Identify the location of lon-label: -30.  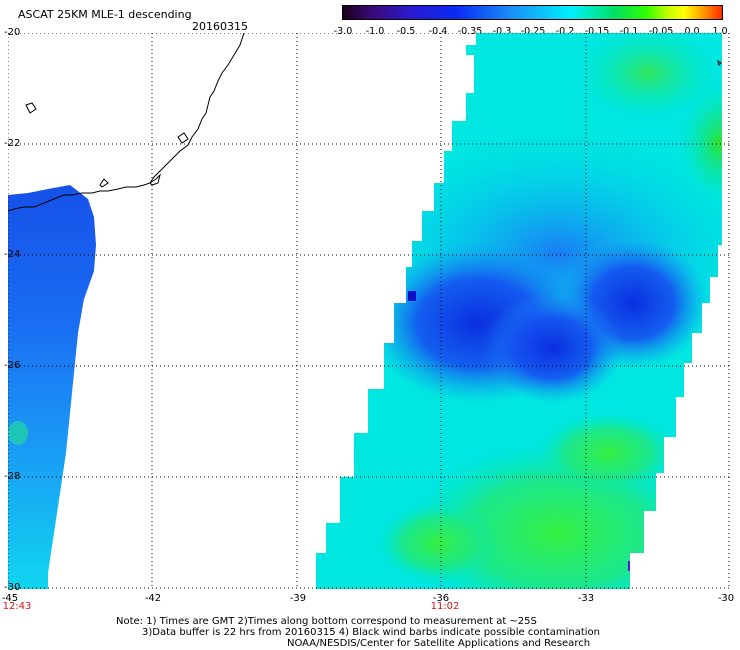
(726, 598).